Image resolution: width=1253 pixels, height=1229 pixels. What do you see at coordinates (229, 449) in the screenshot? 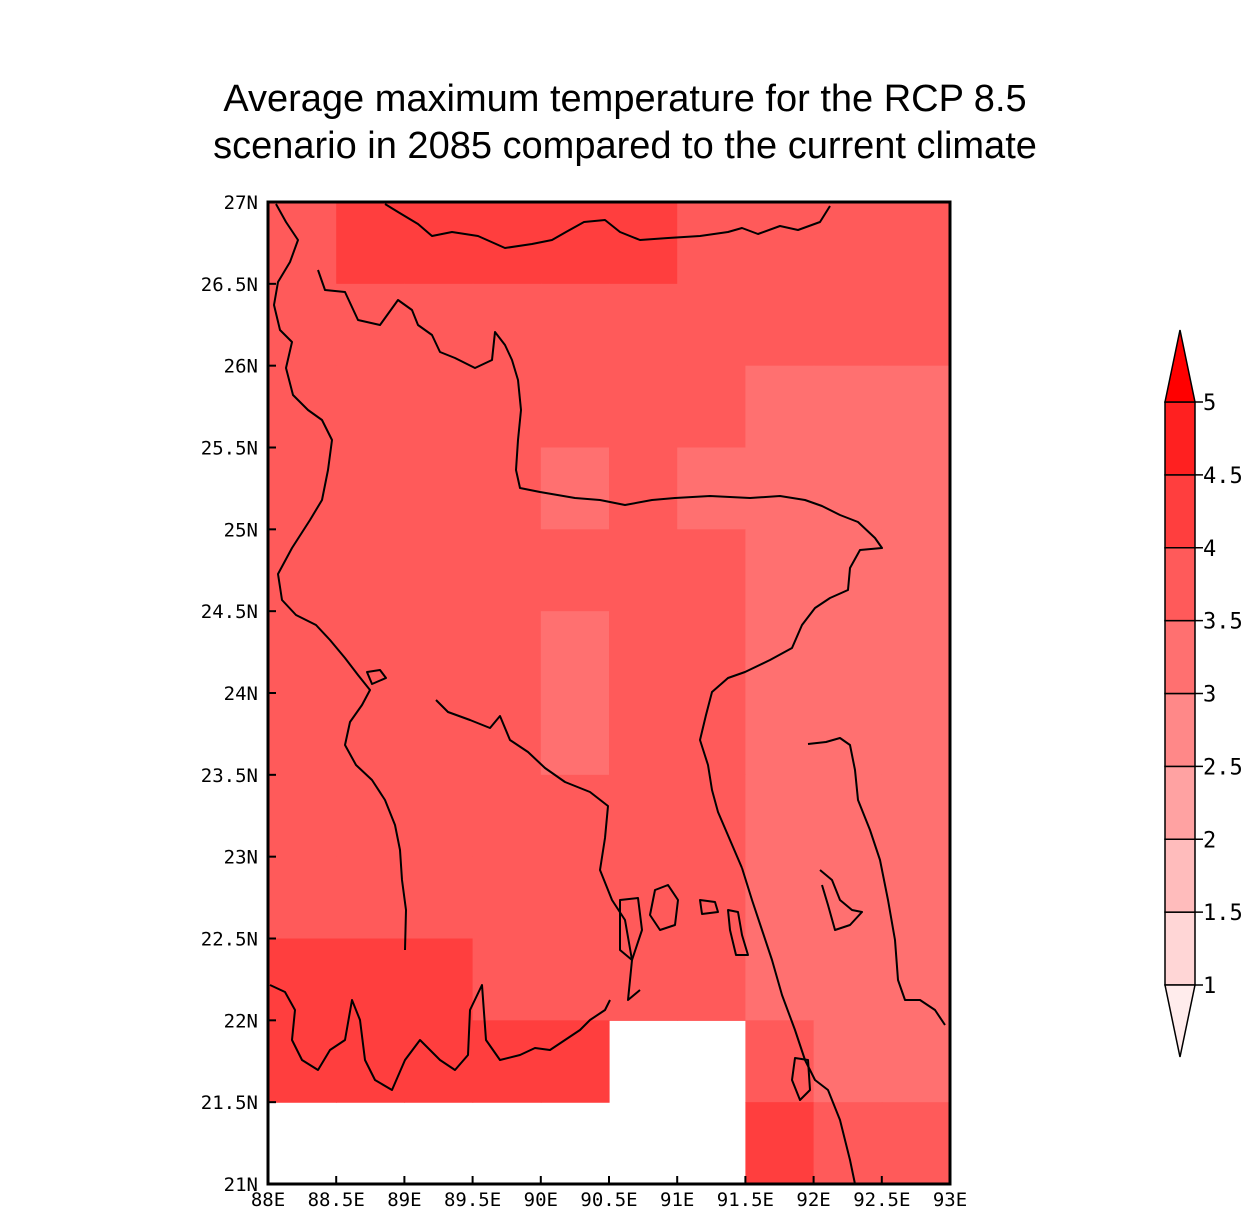
I see `y-tick-label: 25.5N` at bounding box center [229, 449].